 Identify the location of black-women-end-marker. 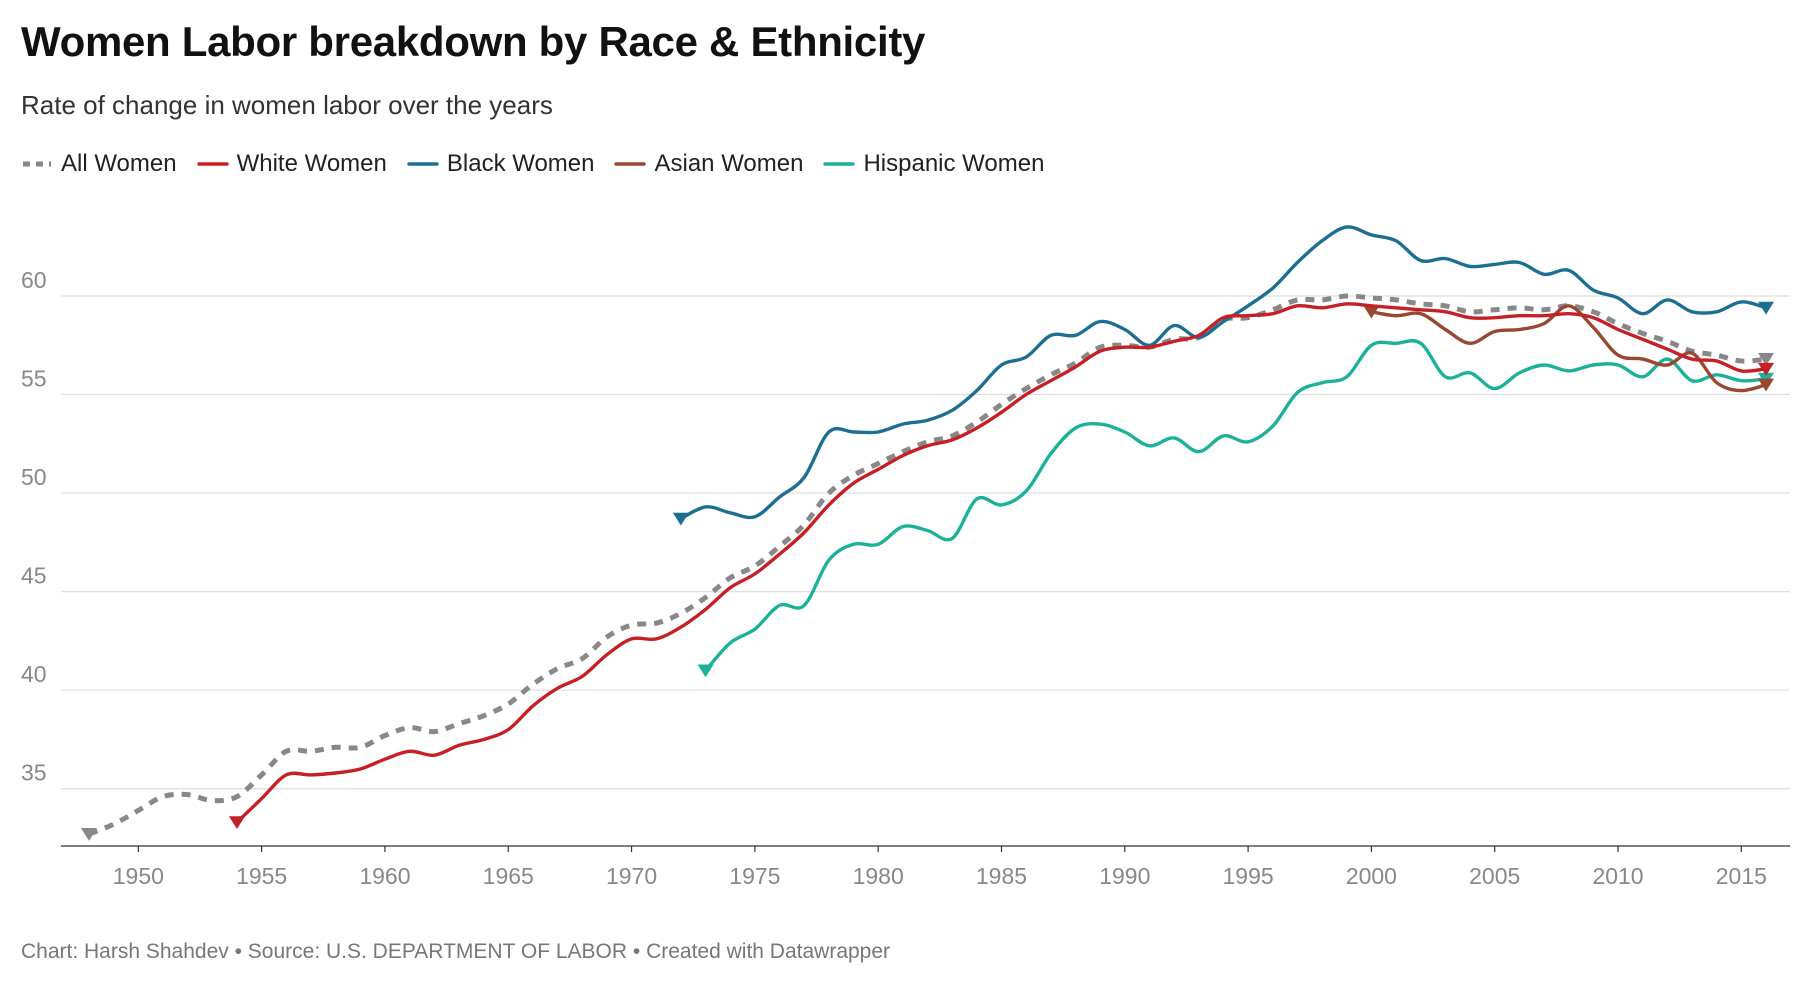
(1766, 308).